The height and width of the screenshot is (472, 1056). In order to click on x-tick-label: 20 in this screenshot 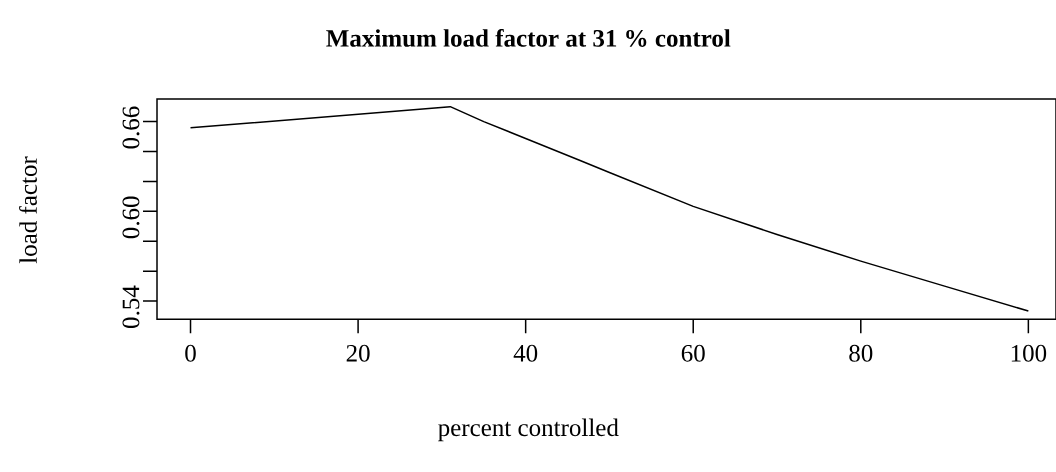, I will do `click(358, 353)`.